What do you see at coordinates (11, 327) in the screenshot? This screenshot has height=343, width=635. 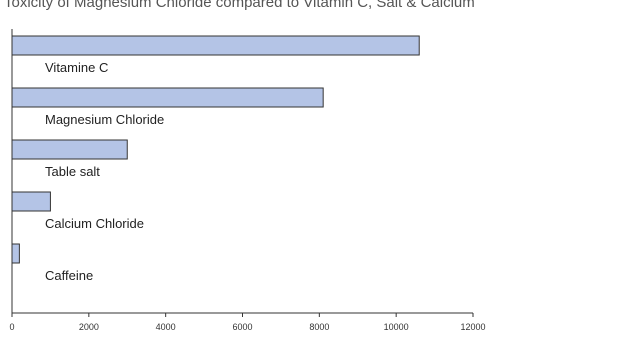 I see `x-tick-label-0: 0` at bounding box center [11, 327].